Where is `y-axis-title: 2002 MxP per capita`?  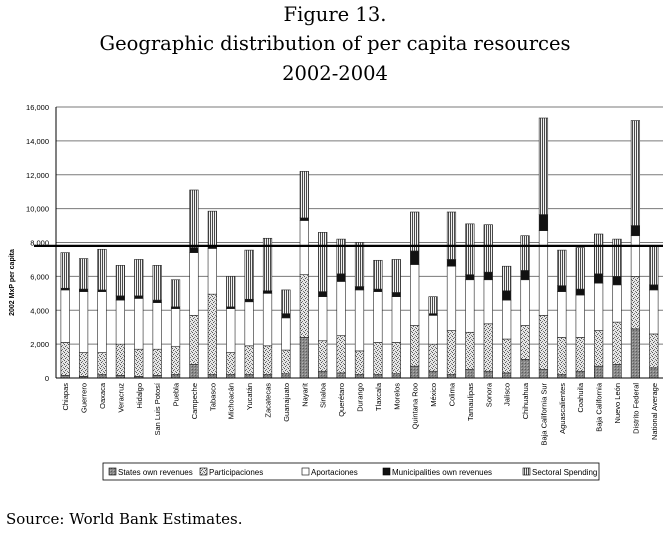
y-axis-title: 2002 MxP per capita is located at coordinates (12, 282).